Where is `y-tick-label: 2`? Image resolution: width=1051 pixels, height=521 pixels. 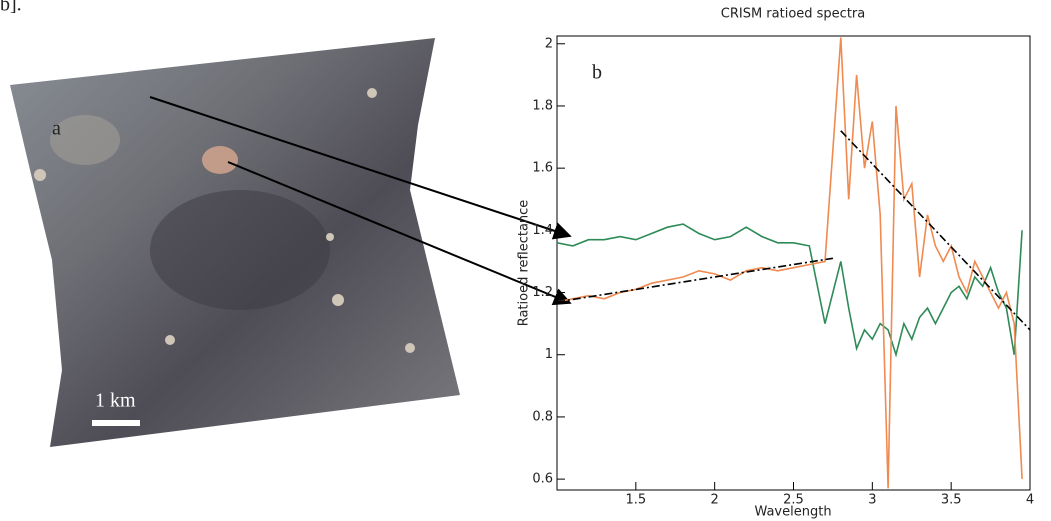
y-tick-label: 2 is located at coordinates (549, 43).